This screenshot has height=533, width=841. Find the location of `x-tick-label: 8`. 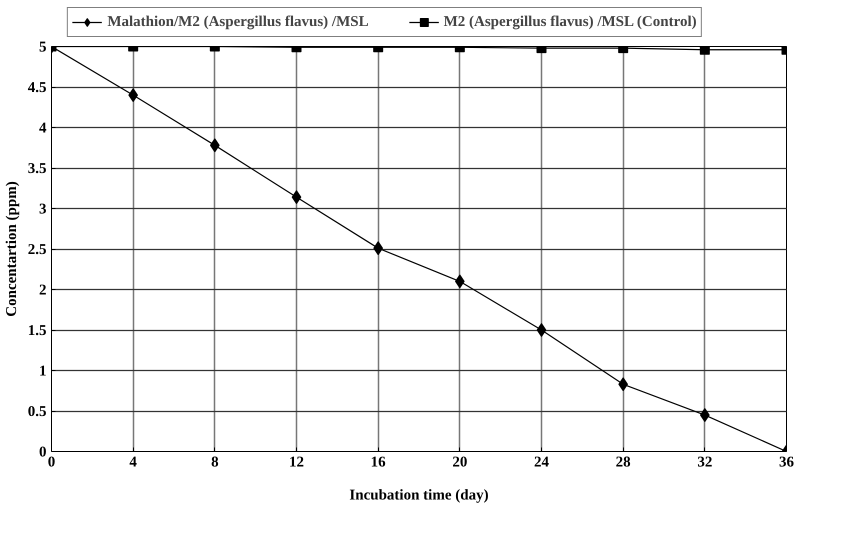

x-tick-label: 8 is located at coordinates (215, 462).